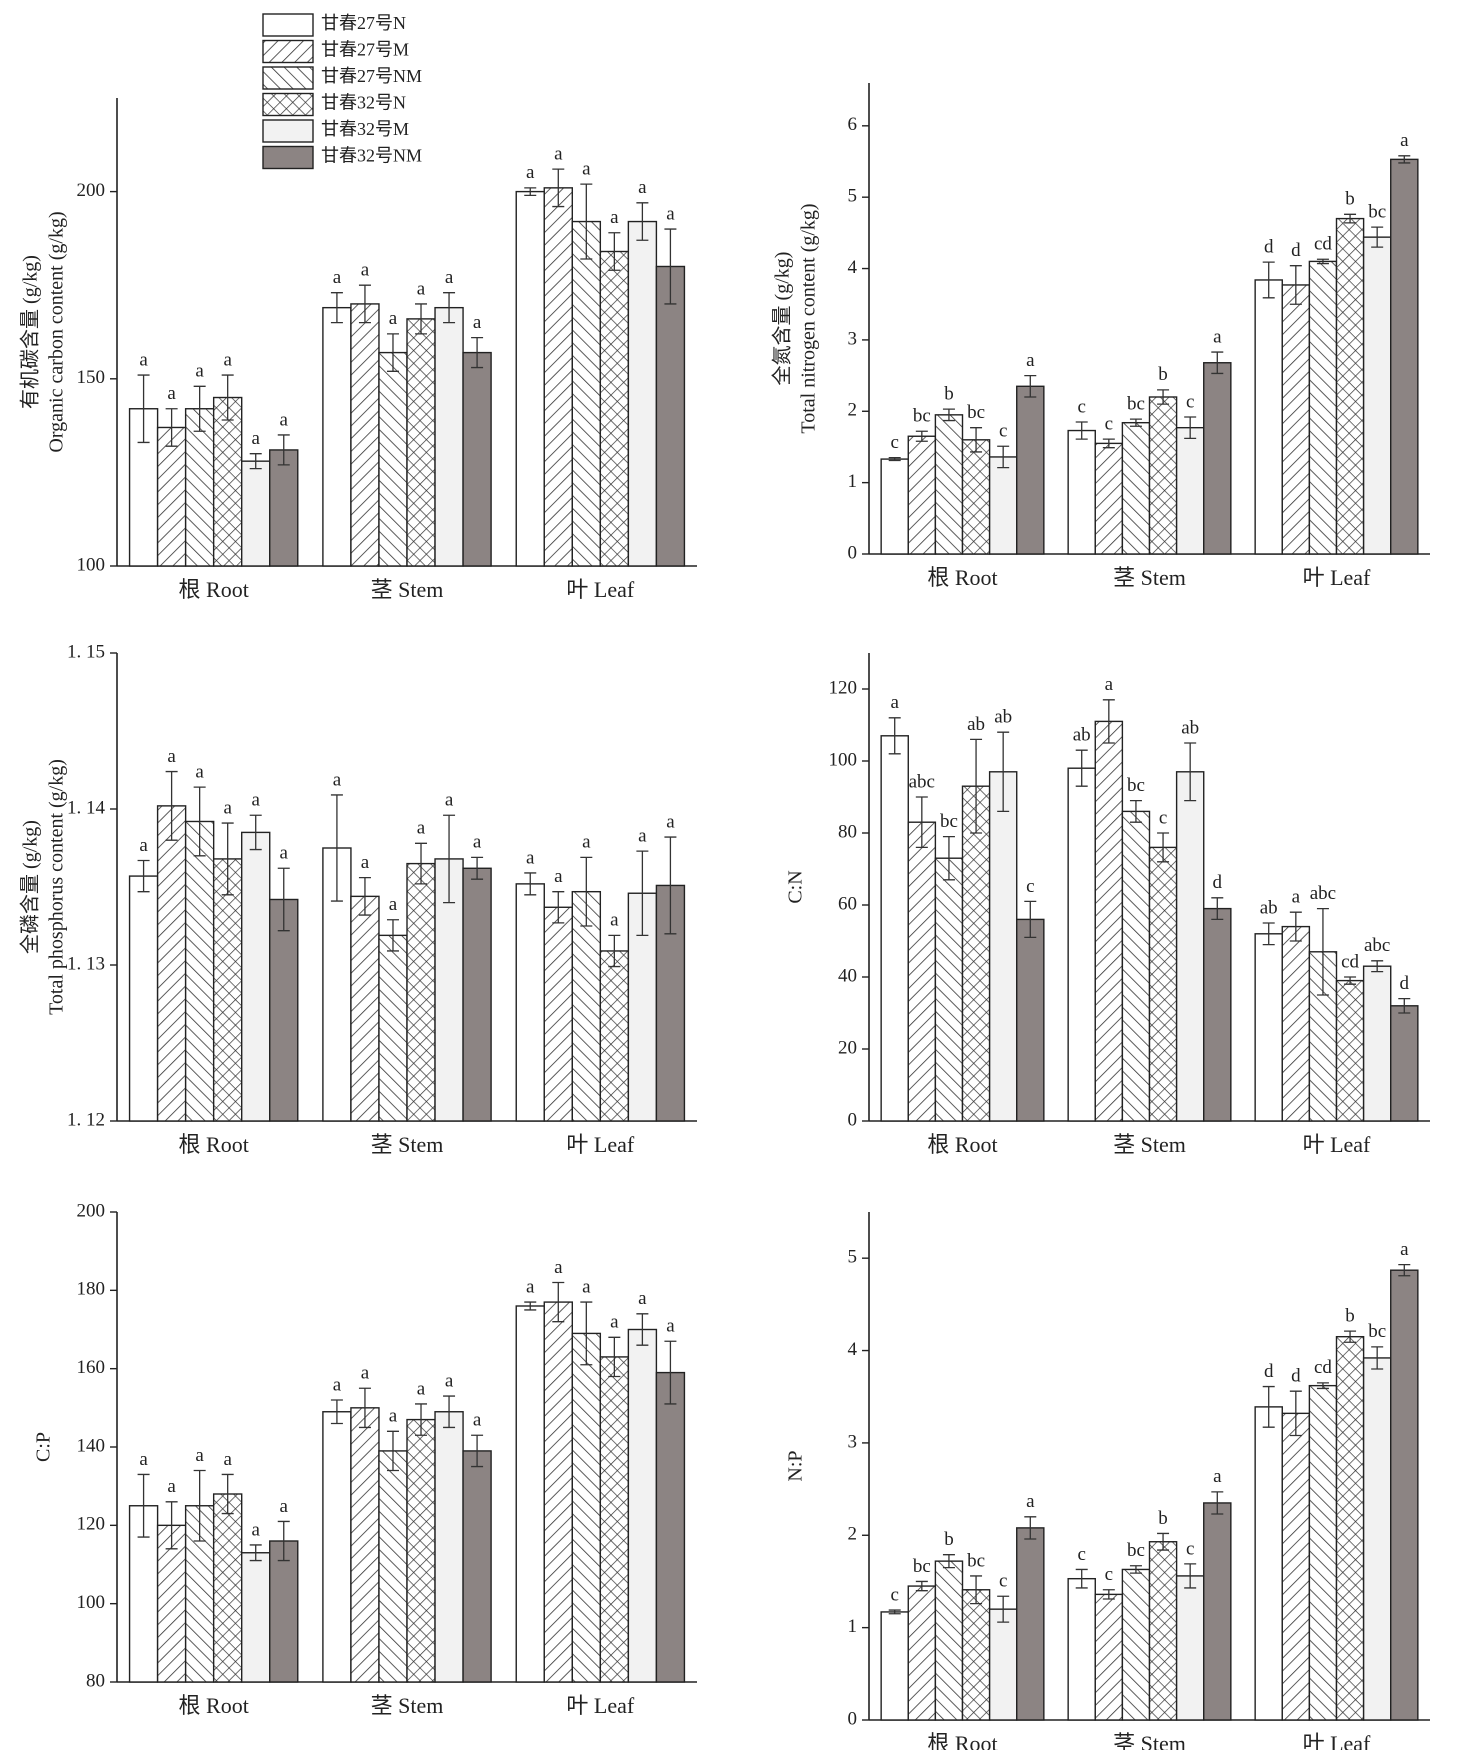 The width and height of the screenshot is (1476, 1750). Describe the element at coordinates (1337, 1144) in the screenshot. I see `x-tick-label: 叶 Leaf` at that location.